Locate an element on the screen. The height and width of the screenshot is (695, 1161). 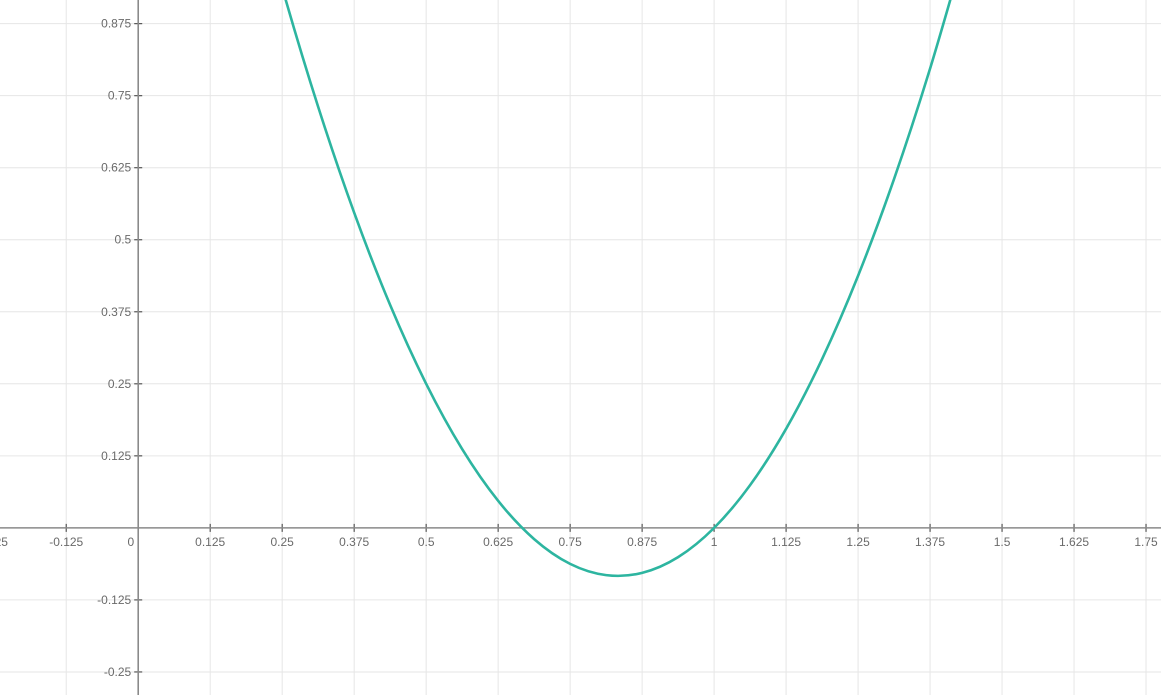
x-tick-label: 1.625 is located at coordinates (1074, 542).